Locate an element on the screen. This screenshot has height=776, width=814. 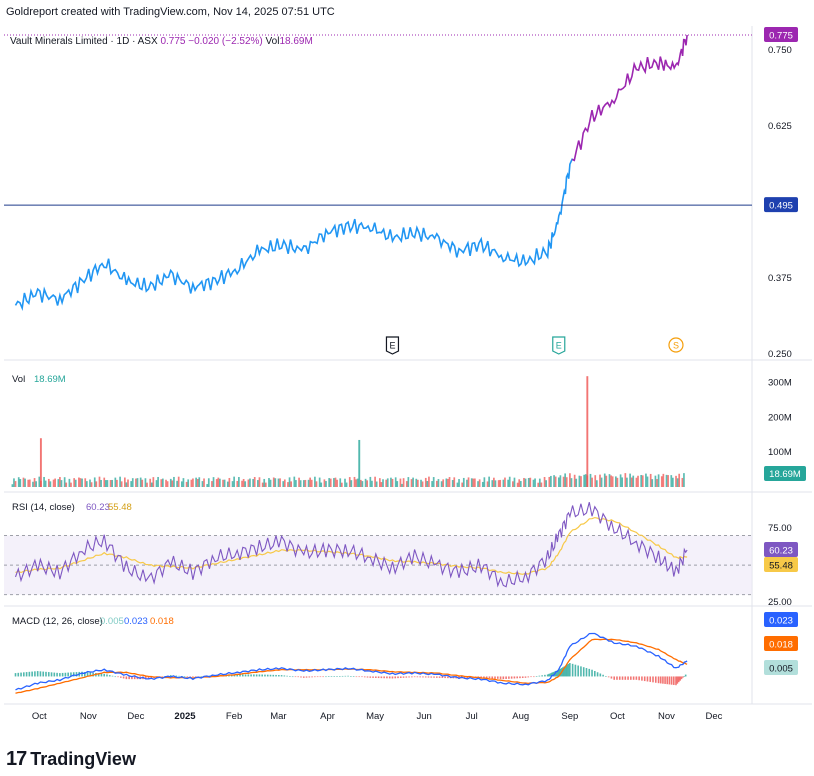
price-line-purple is located at coordinates (629, 98).